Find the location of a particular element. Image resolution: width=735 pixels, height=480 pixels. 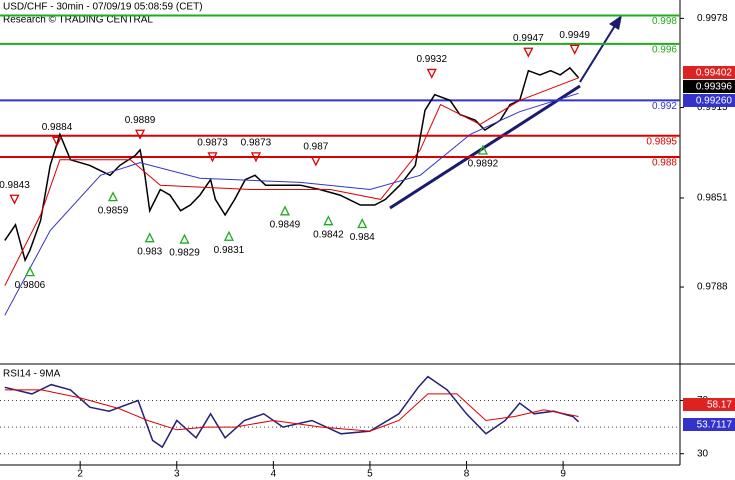

x-tick-label: 8 is located at coordinates (467, 474).